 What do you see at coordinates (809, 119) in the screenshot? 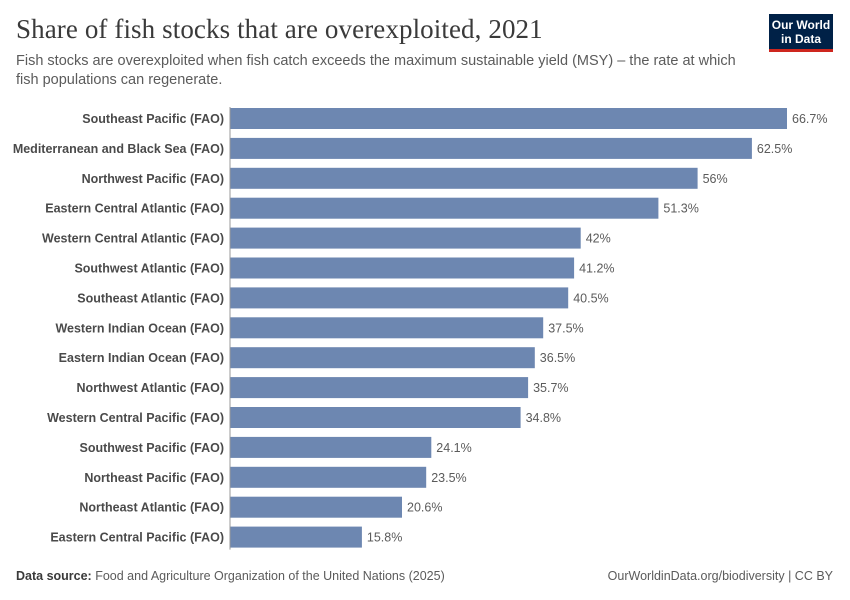
I see `value-label: 66.7%` at bounding box center [809, 119].